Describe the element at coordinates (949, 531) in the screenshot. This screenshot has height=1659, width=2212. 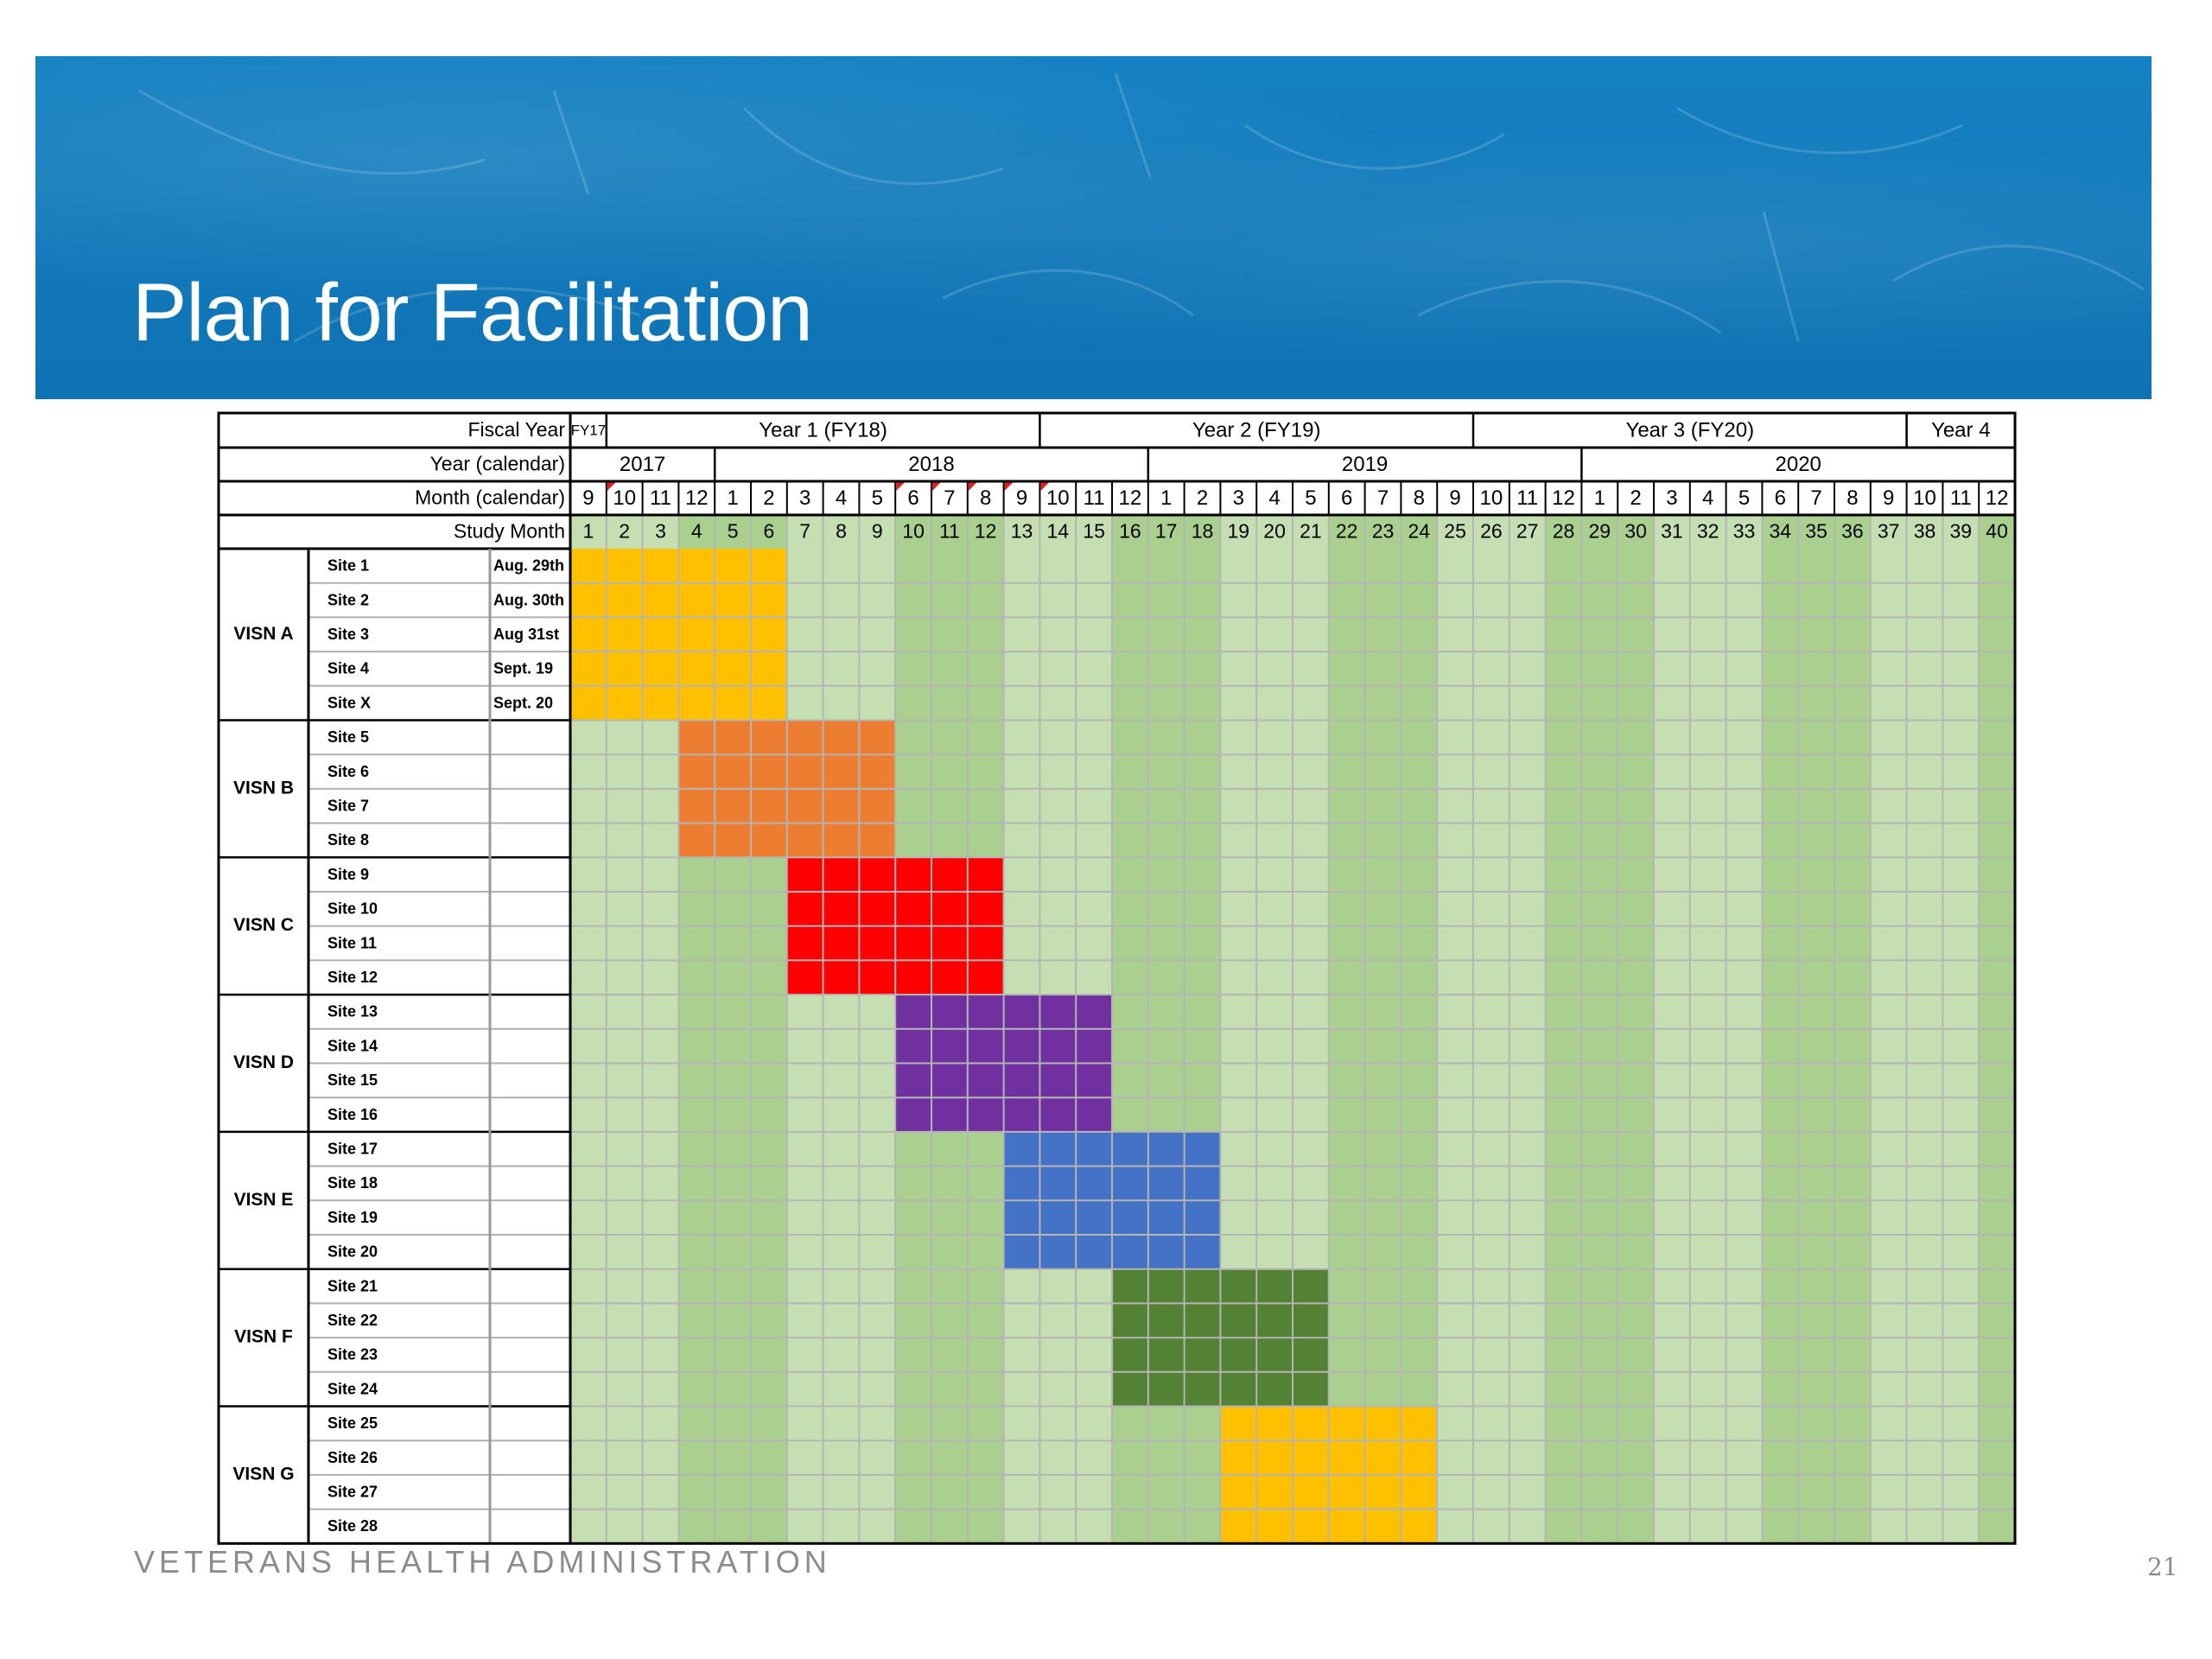
I see `study-month-cell: 11` at that location.